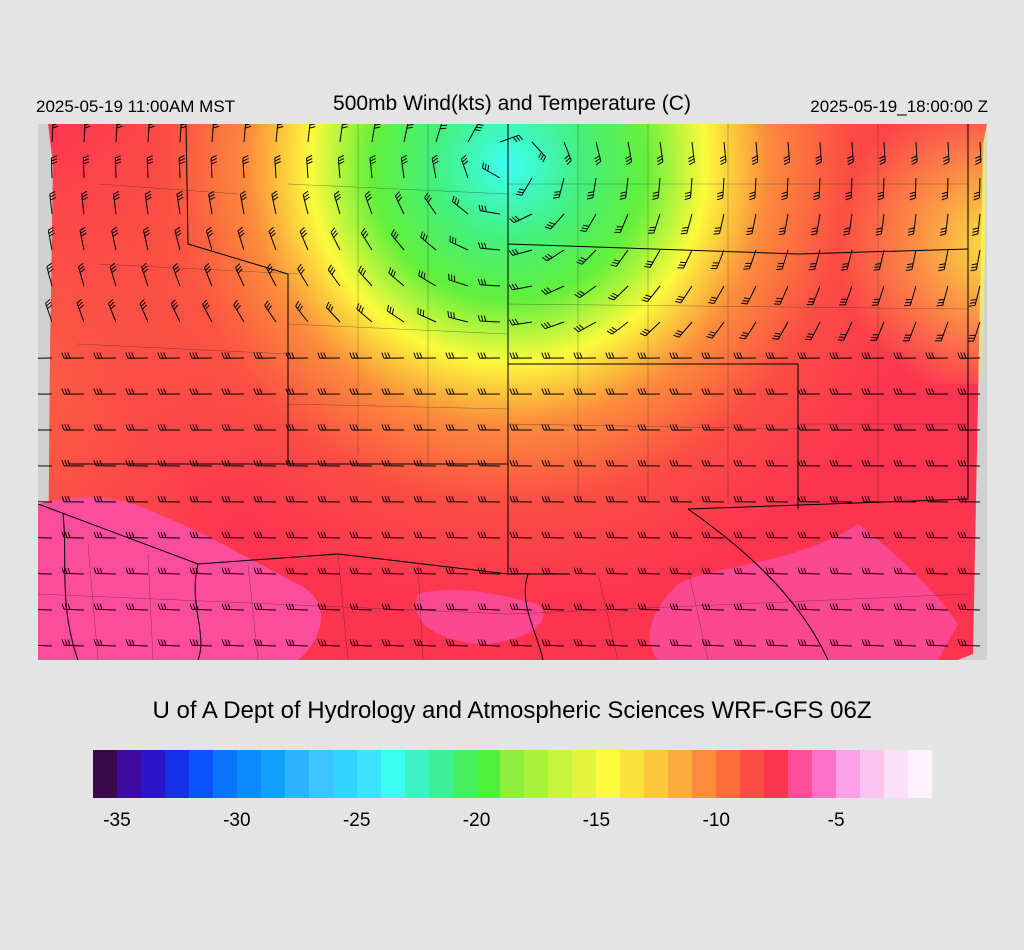 Image resolution: width=1024 pixels, height=950 pixels. I want to click on colorbar-tick-label: -5, so click(836, 820).